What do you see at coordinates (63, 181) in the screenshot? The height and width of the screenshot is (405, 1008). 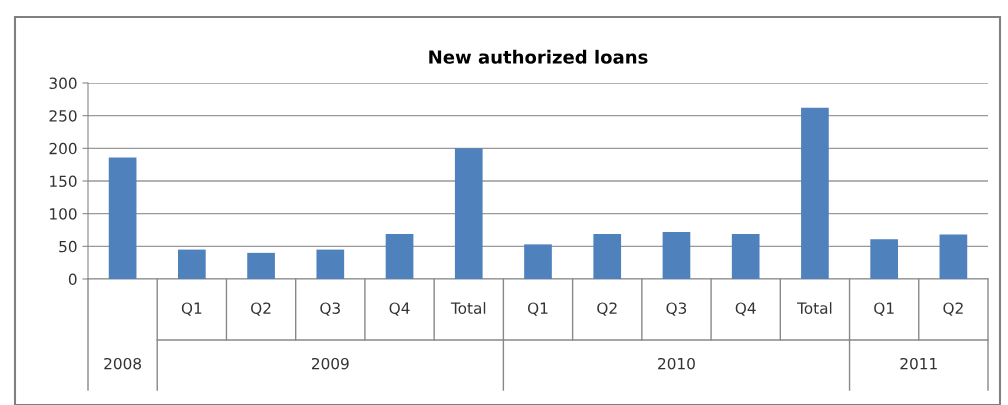 I see `y-tick-label: 150` at bounding box center [63, 181].